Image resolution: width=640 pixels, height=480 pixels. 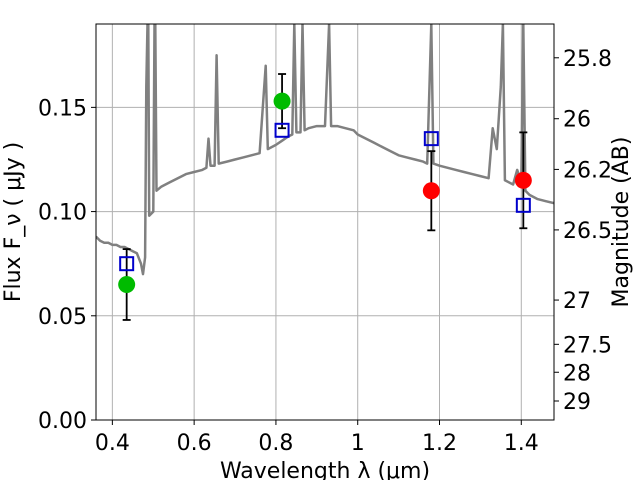 I want to click on x-tick-label: 1, so click(x=358, y=443).